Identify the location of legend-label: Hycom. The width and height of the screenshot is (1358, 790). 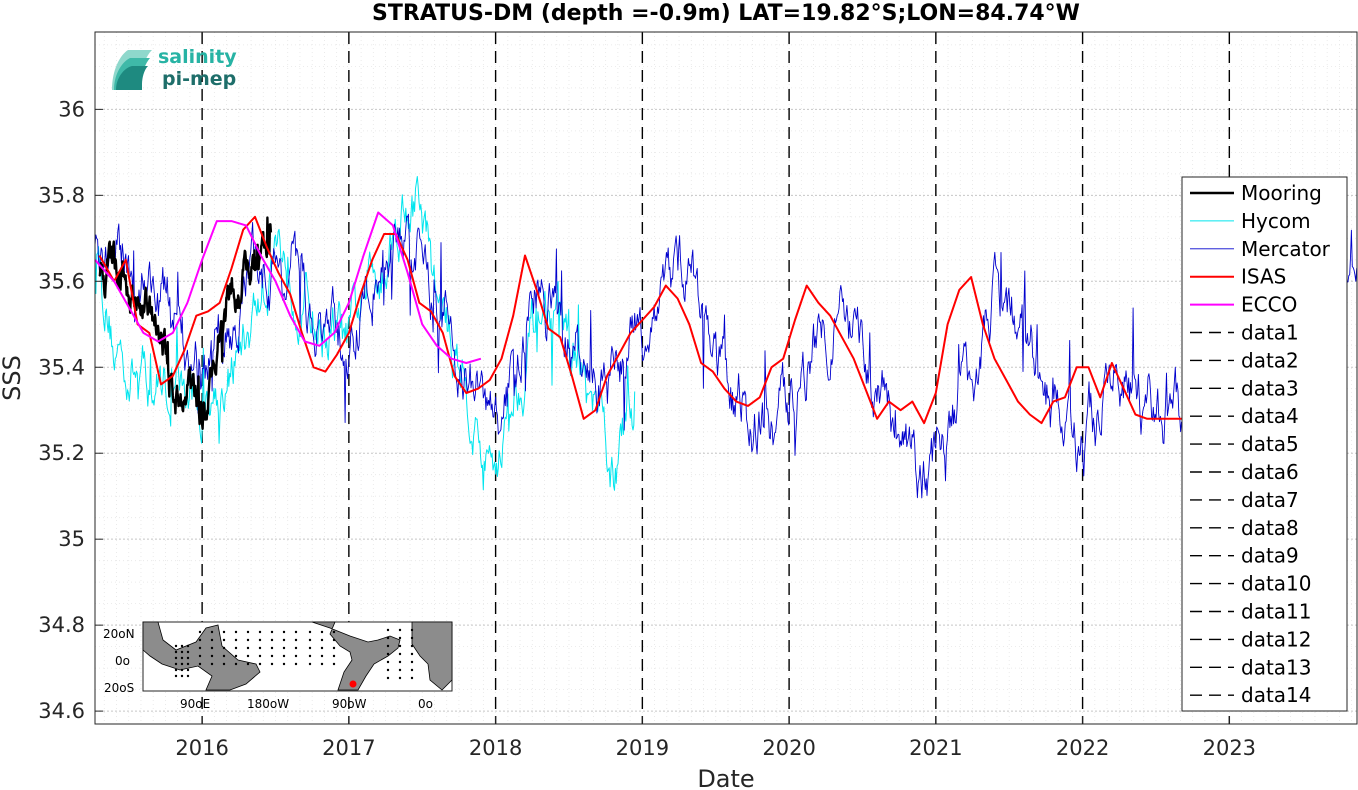
(1276, 221).